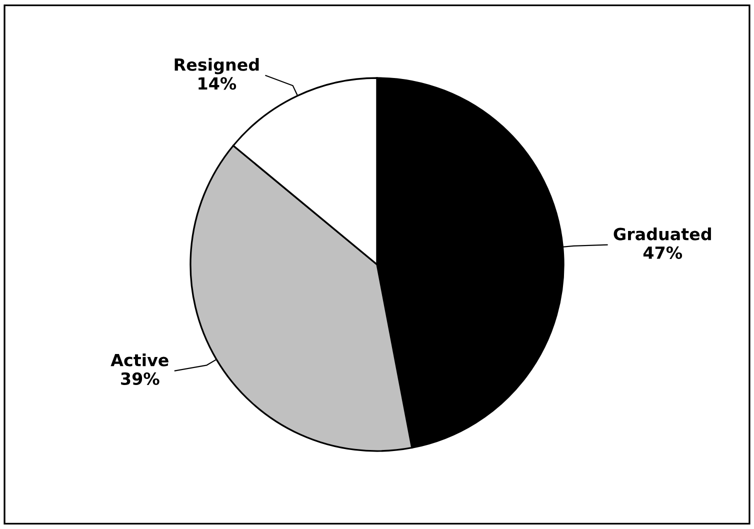 This screenshot has height=529, width=754. What do you see at coordinates (140, 379) in the screenshot?
I see `data-label: 39%` at bounding box center [140, 379].